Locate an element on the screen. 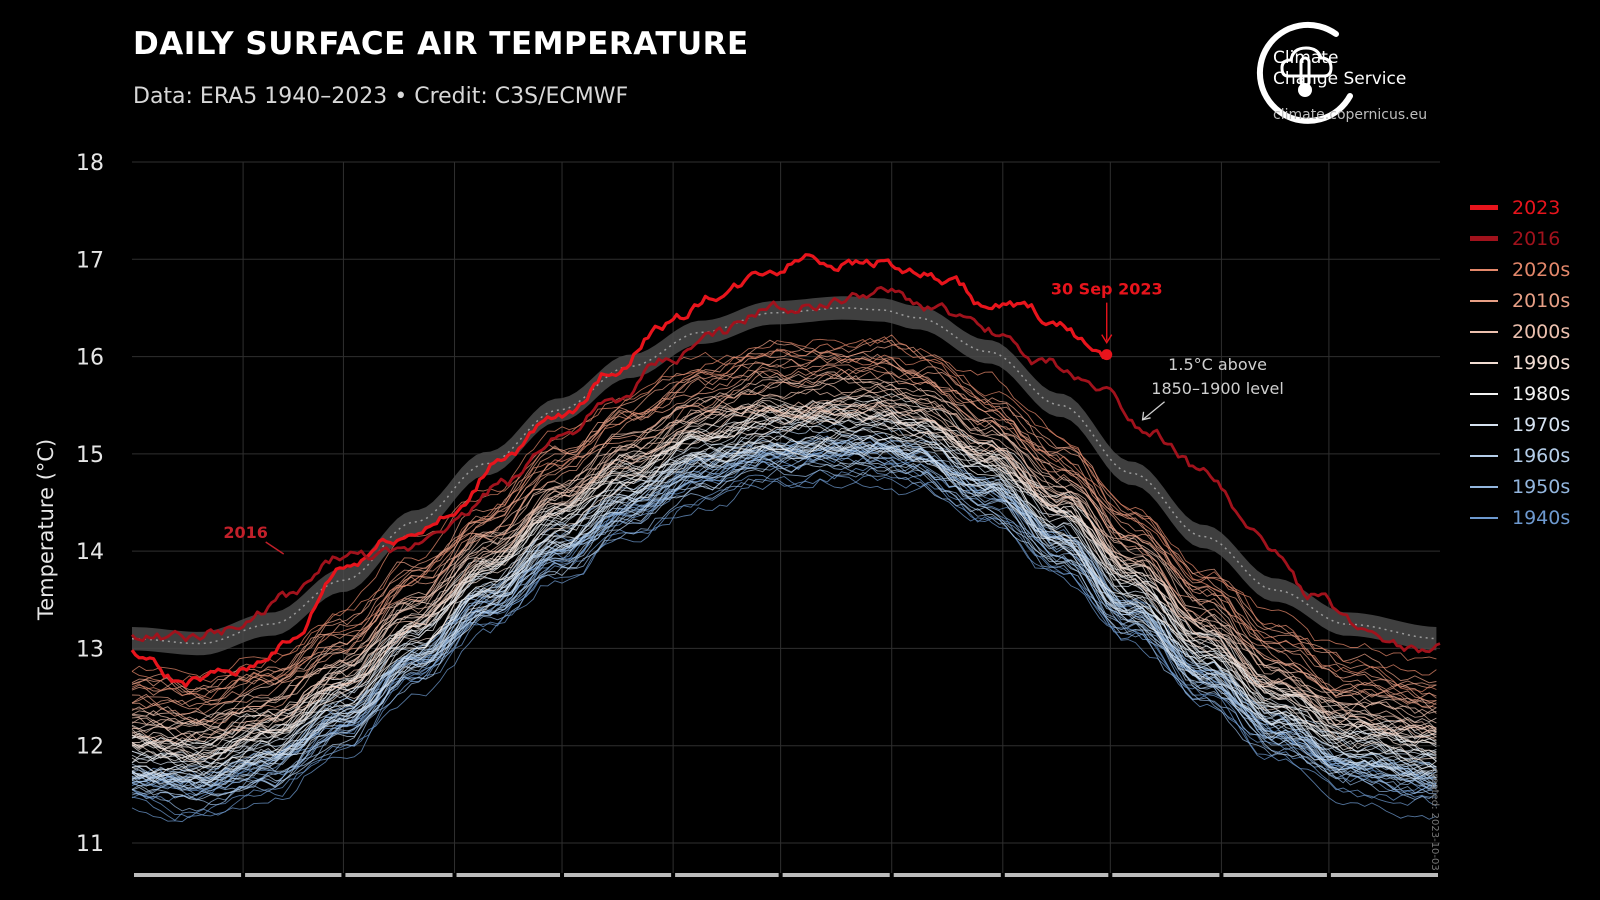 This screenshot has width=1600, height=900. brand-name-line2: Change Service is located at coordinates (1340, 79).